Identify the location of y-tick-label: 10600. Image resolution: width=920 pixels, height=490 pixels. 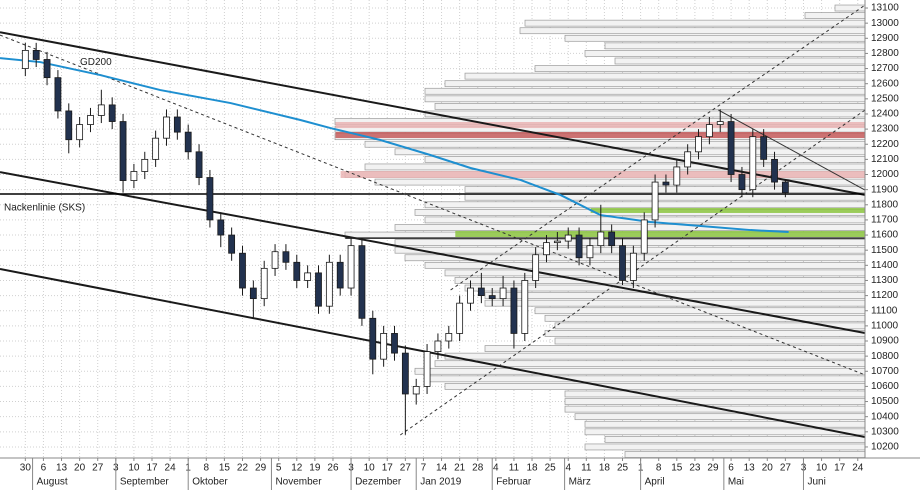
(885, 386).